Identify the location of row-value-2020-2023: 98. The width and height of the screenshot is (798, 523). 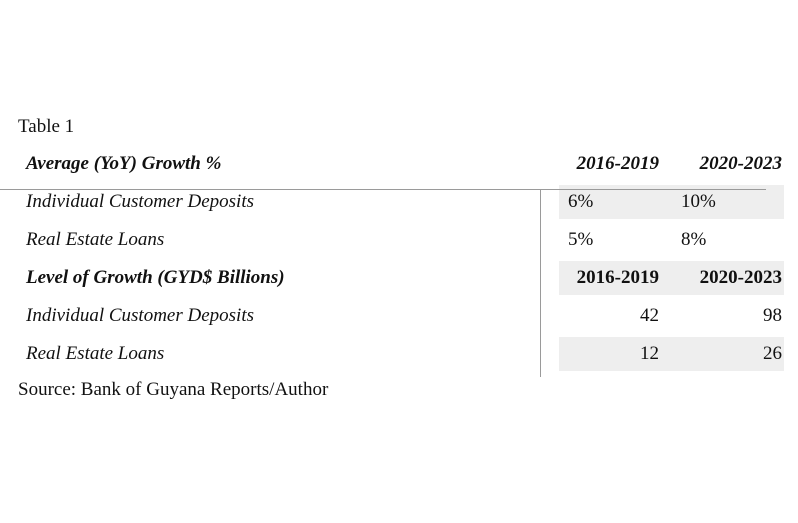
(772, 315).